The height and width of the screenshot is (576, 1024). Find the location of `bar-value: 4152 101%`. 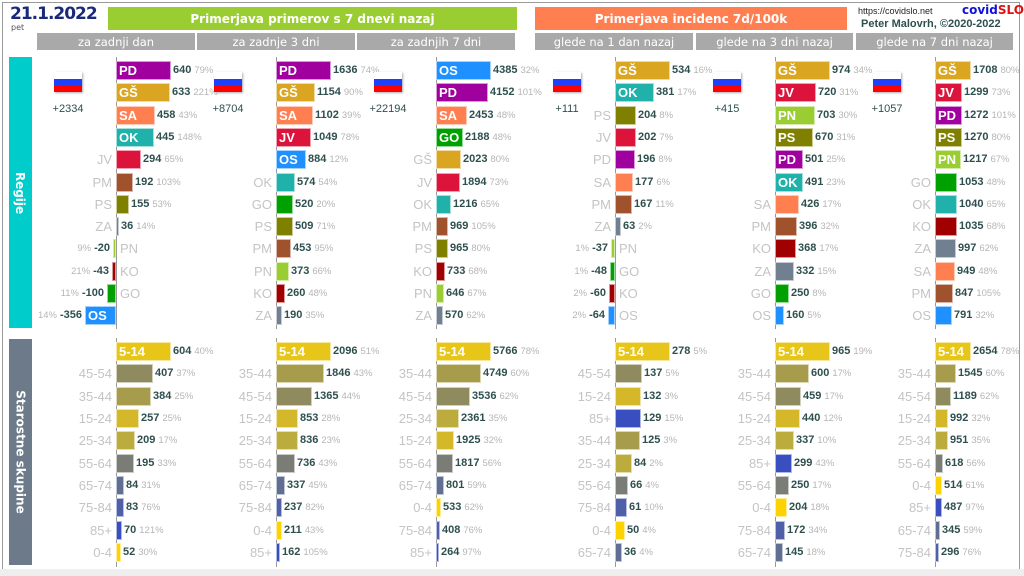

bar-value: 4152 101% is located at coordinates (516, 92).